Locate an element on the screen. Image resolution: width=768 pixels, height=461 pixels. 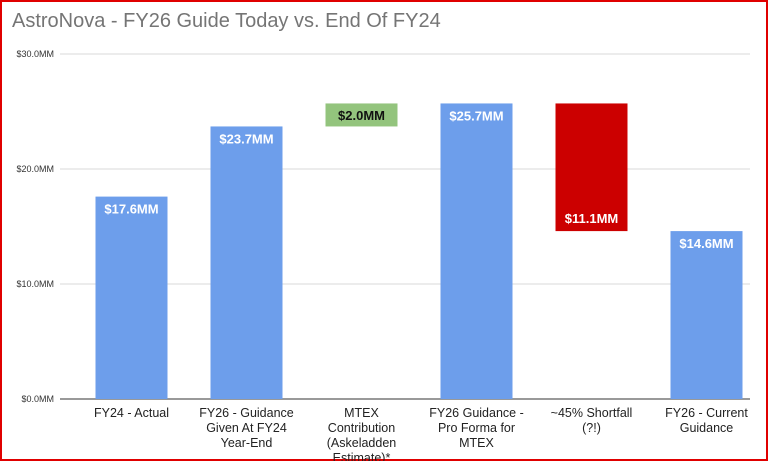
y-tick-label: $20.0MM is located at coordinates (35, 169).